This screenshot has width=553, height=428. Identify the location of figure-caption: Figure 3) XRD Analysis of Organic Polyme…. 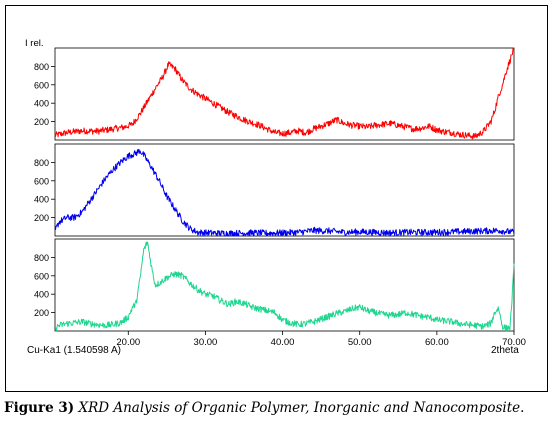
(276, 408).